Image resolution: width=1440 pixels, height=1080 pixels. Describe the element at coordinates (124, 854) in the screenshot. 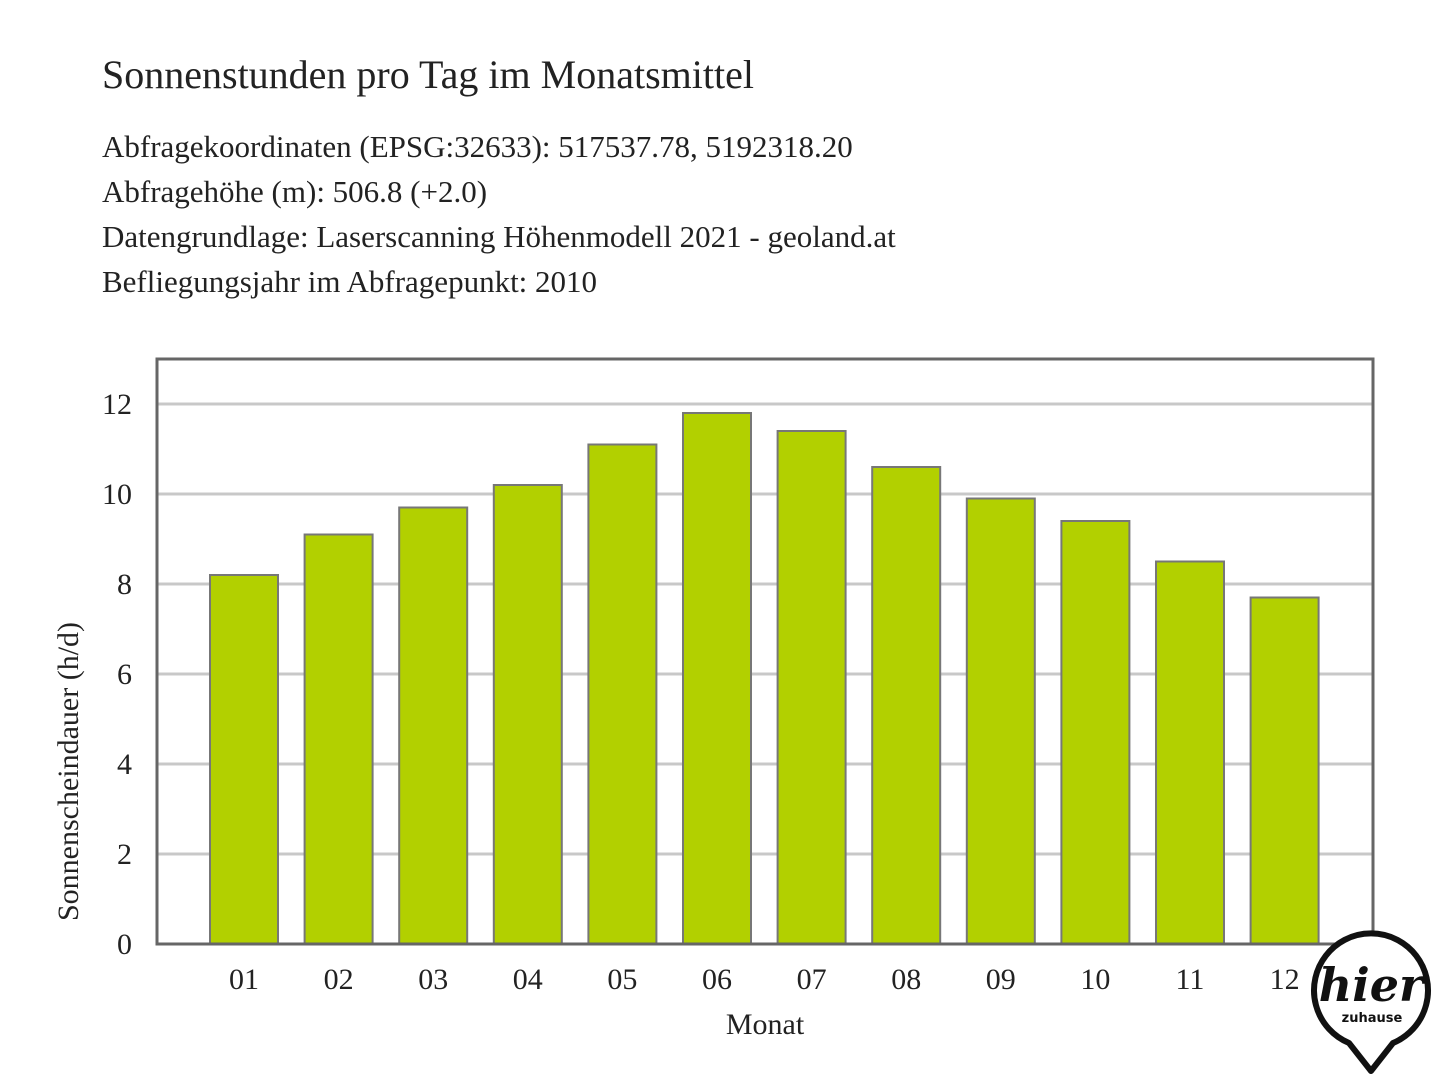

I see `y-tick-label: 2` at that location.